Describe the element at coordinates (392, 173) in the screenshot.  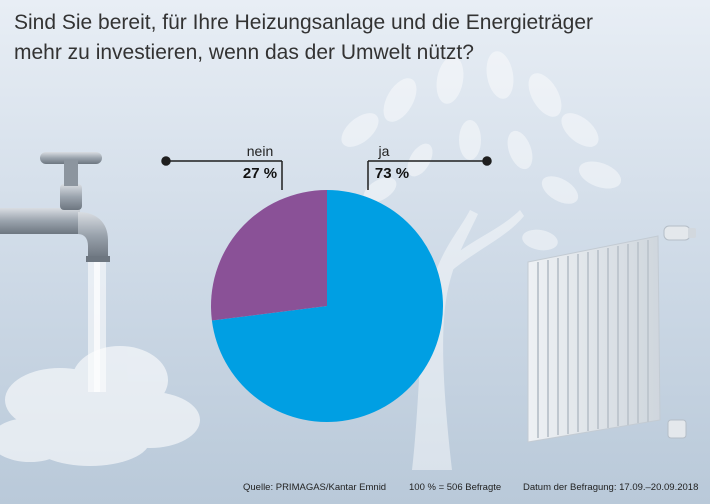
I see `slice-value-ja: 73 %` at that location.